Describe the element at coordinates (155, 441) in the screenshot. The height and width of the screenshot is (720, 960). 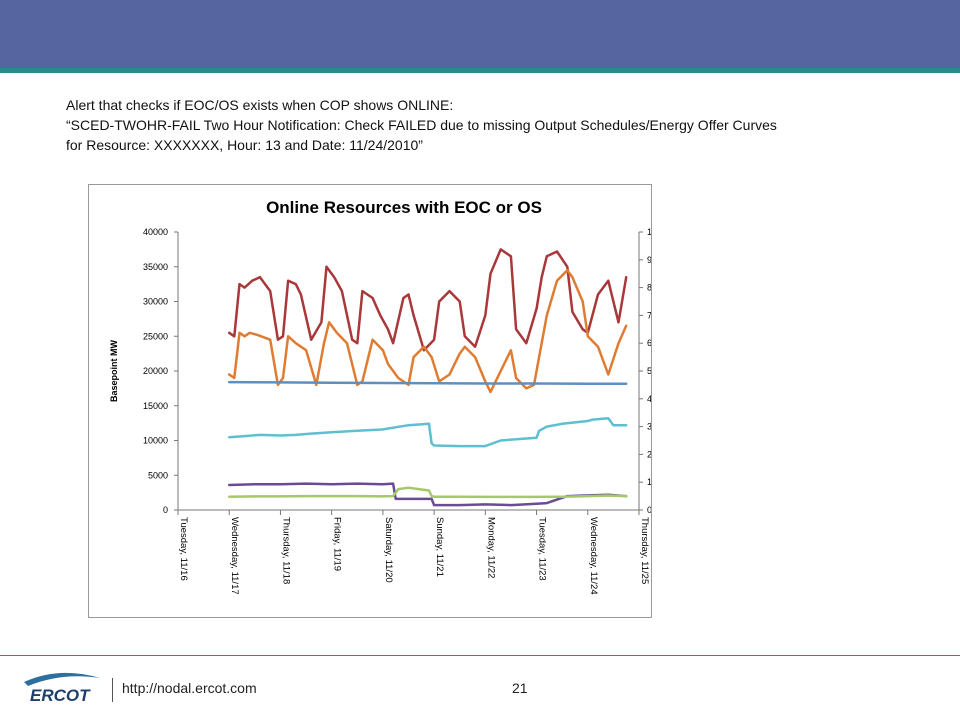
I see `y-tick-label: 10000` at that location.